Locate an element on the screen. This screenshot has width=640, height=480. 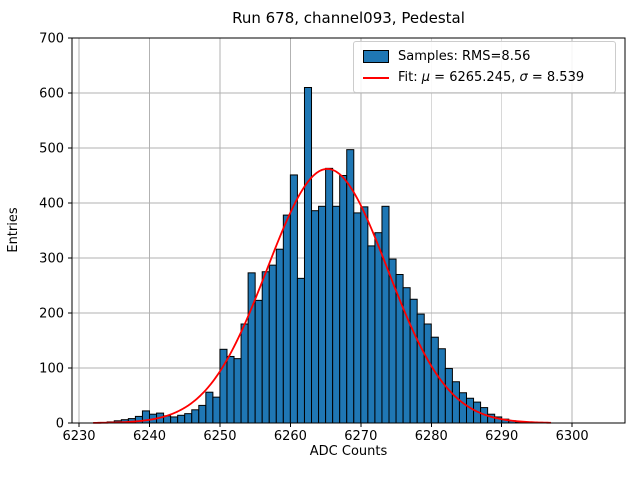
legend-swatch-fit-line is located at coordinates (376, 77).